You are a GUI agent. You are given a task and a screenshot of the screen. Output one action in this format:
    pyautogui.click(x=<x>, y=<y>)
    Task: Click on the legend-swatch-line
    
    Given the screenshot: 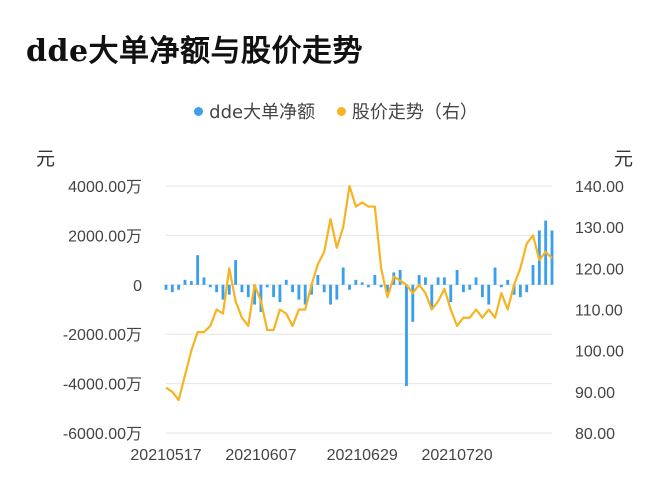 What is the action you would take?
    pyautogui.click(x=341, y=111)
    